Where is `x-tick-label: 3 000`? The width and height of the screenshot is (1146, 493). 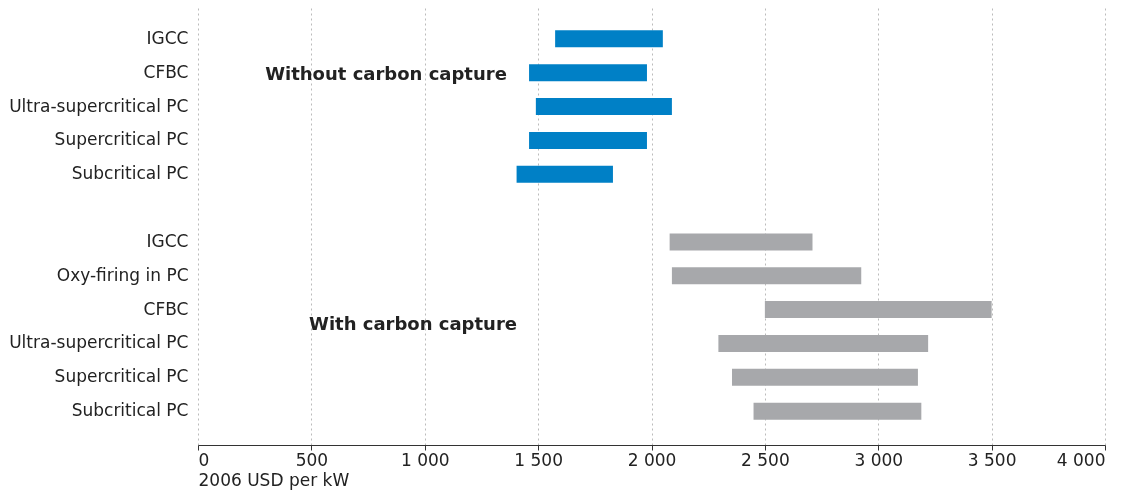 x-tick-label: 3 000 is located at coordinates (879, 459).